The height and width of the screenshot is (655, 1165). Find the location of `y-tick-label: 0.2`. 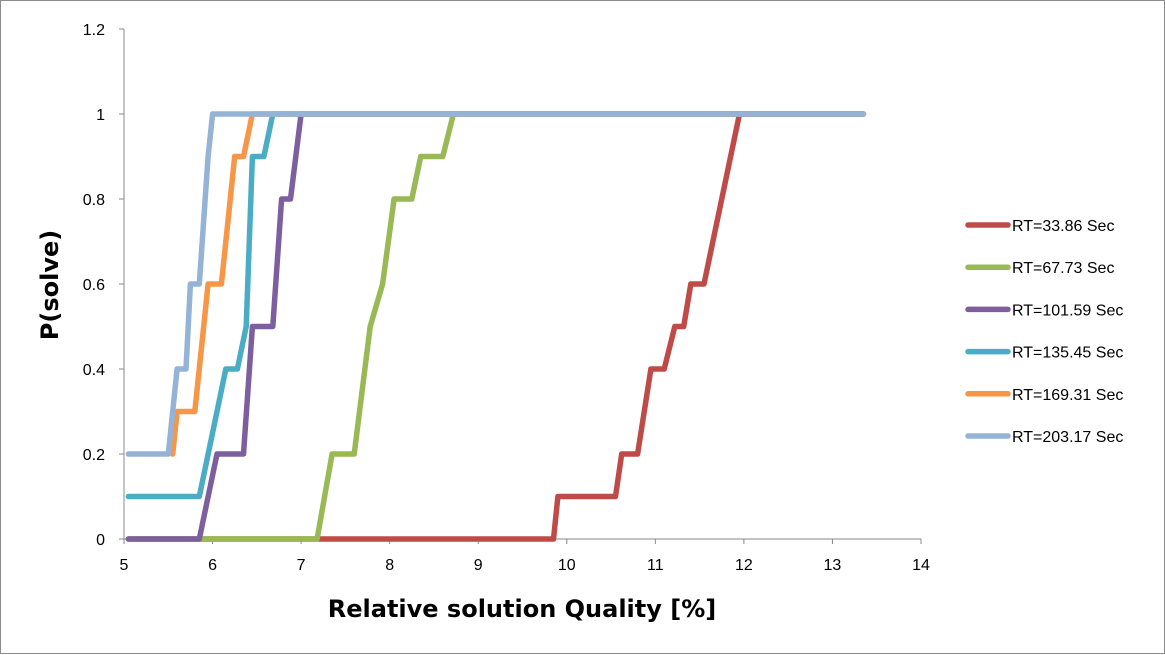

y-tick-label: 0.2 is located at coordinates (94, 455).